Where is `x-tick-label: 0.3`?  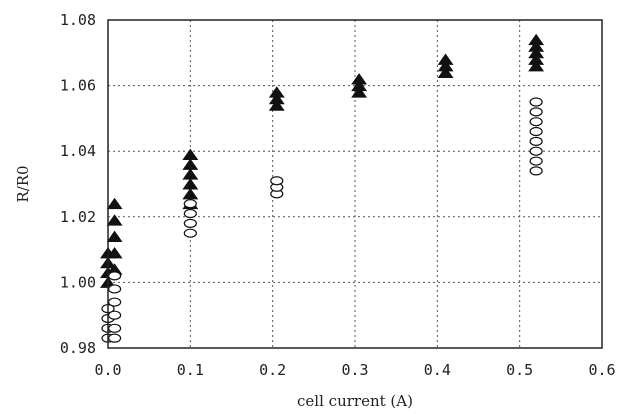
x-tick-label: 0.3 is located at coordinates (354, 370).